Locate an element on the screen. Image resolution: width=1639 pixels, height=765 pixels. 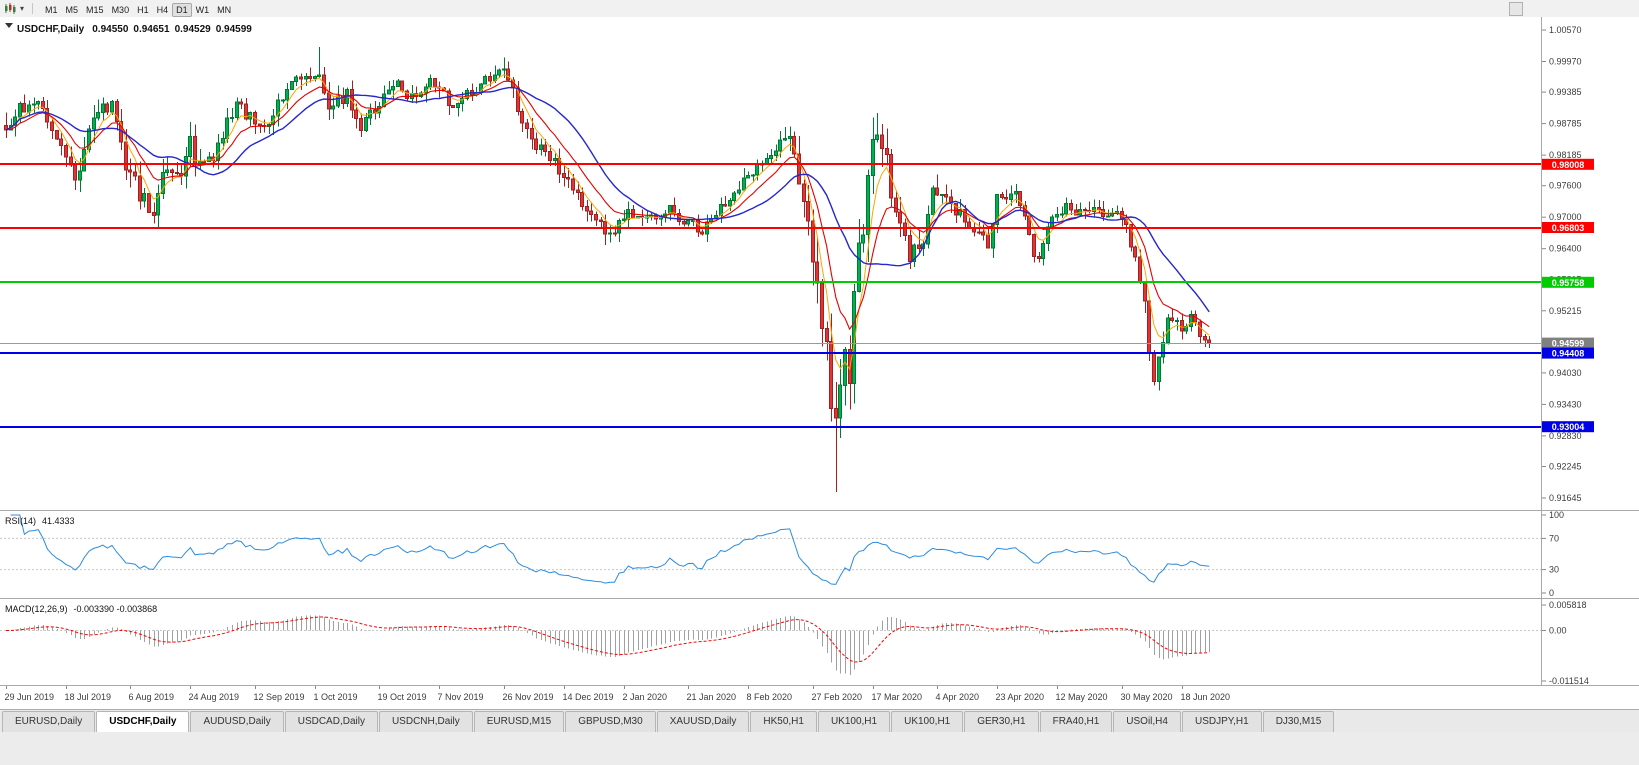
price-axis-label: 0.98785 is located at coordinates (1565, 124).